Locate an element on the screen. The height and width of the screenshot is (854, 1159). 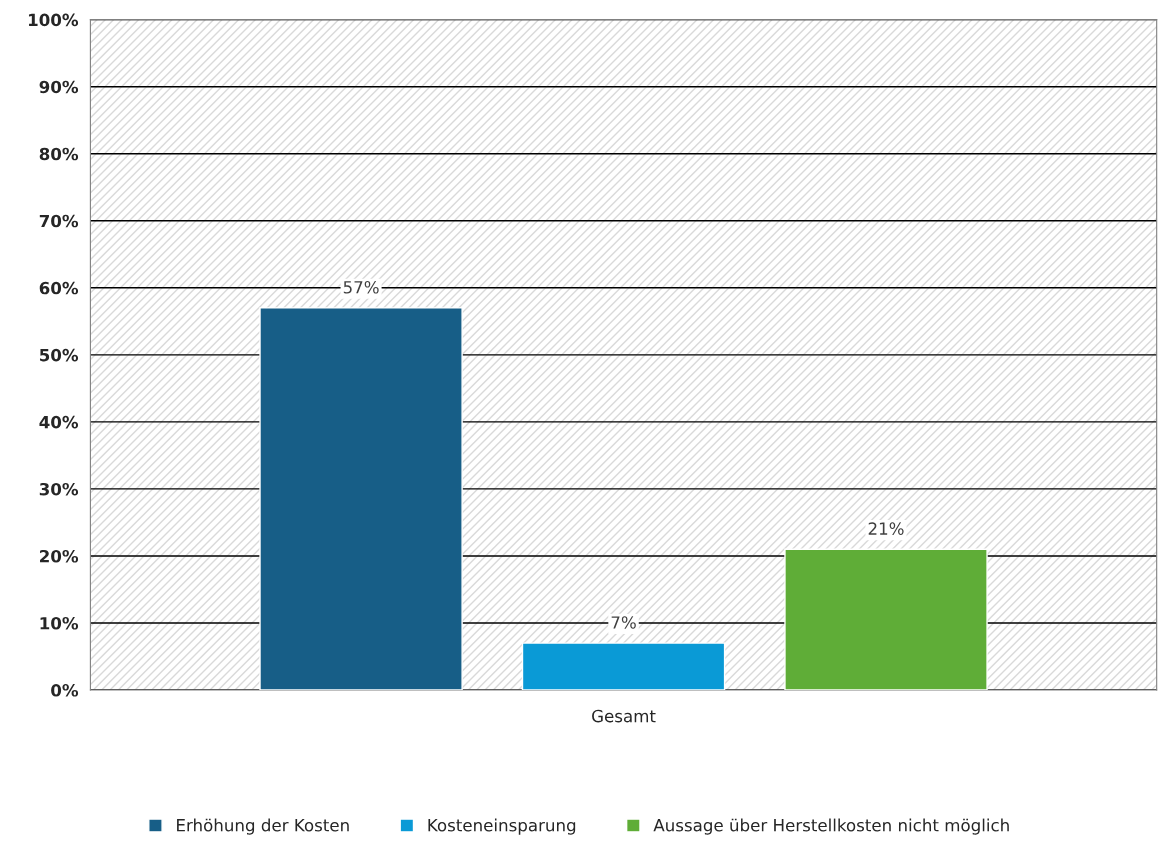
legend-label: Aussage über Herstellkosten nicht möglich is located at coordinates (831, 826).